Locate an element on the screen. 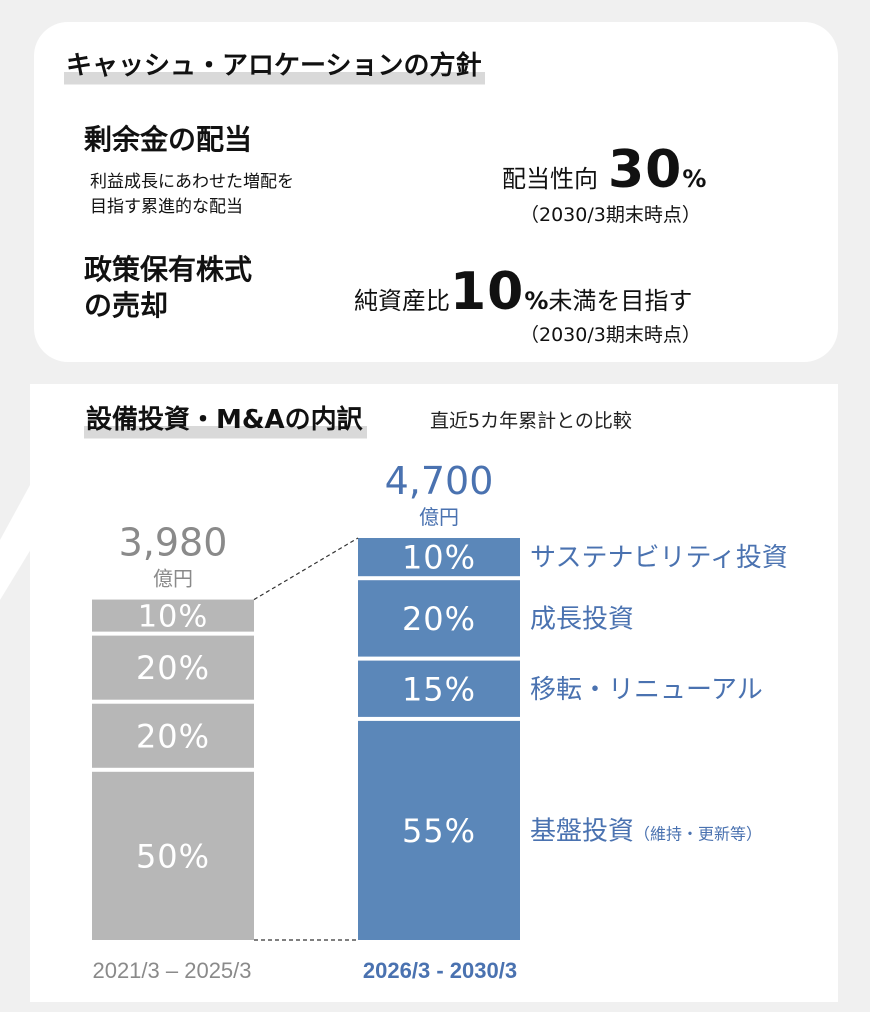  holdings-target: 純資産比10%未満を目指す is located at coordinates (523, 292).